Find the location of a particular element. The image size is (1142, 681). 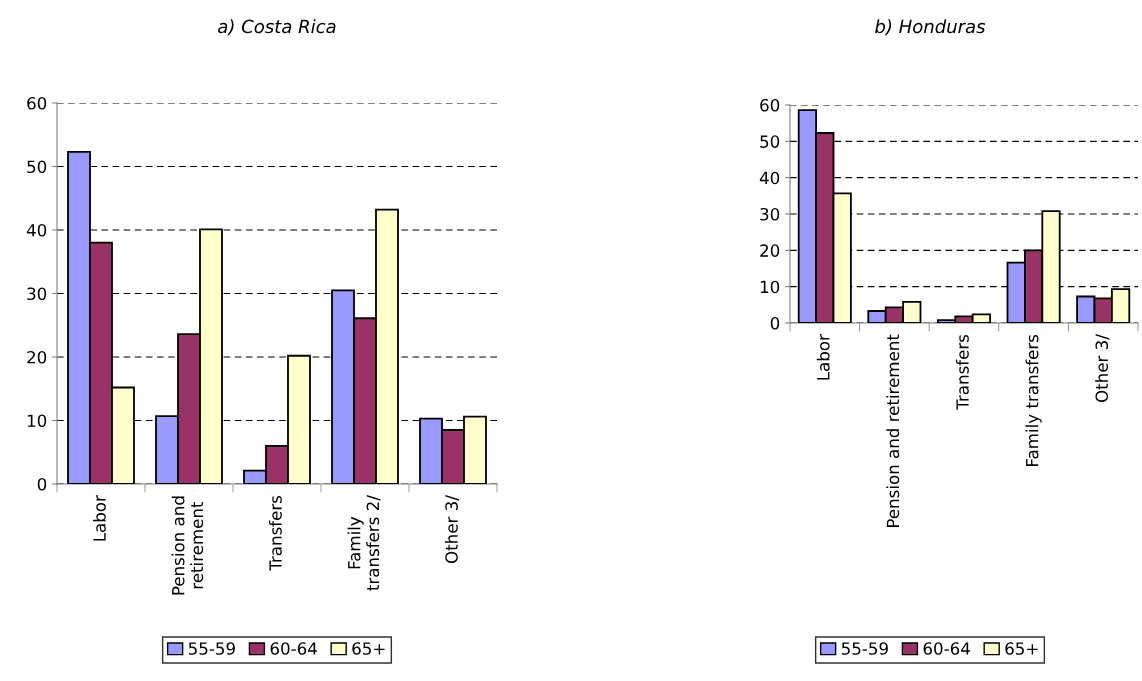

x-tick-label: Family transfers is located at coordinates (1033, 400).